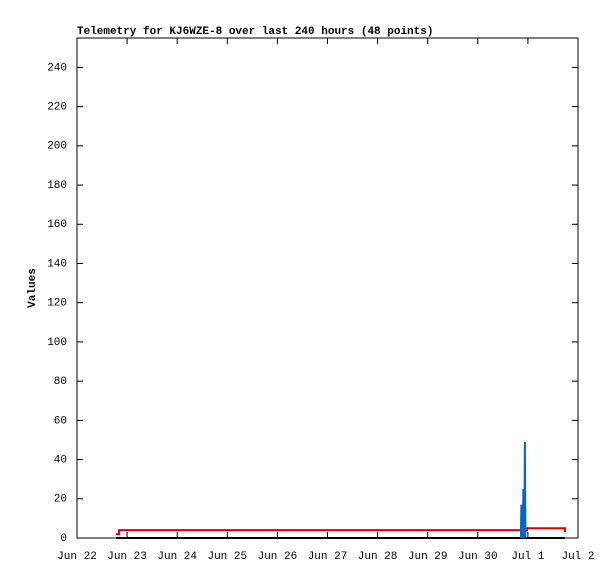  What do you see at coordinates (527, 557) in the screenshot?
I see `x-tick-label: Jul 1` at bounding box center [527, 557].